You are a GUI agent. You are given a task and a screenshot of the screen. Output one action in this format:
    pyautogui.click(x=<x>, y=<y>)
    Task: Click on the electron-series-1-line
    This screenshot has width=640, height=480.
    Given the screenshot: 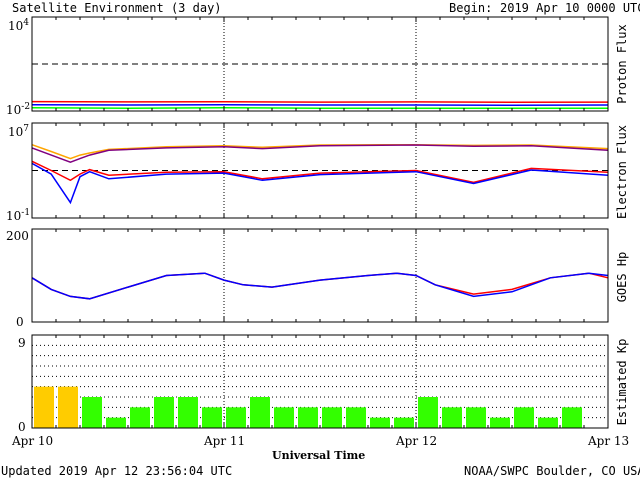 What is the action you would take?
    pyautogui.click(x=320, y=154)
    